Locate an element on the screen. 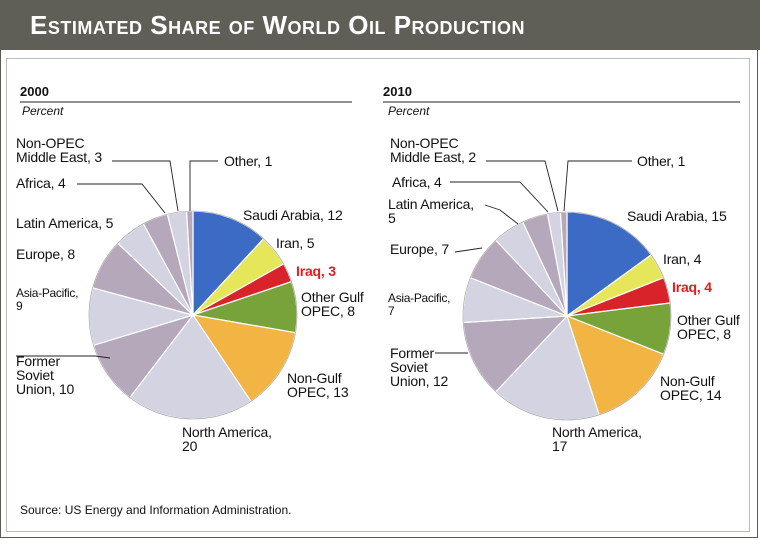 The height and width of the screenshot is (540, 760). slice-label: Non-OPEC Middle East, 2 is located at coordinates (433, 150).